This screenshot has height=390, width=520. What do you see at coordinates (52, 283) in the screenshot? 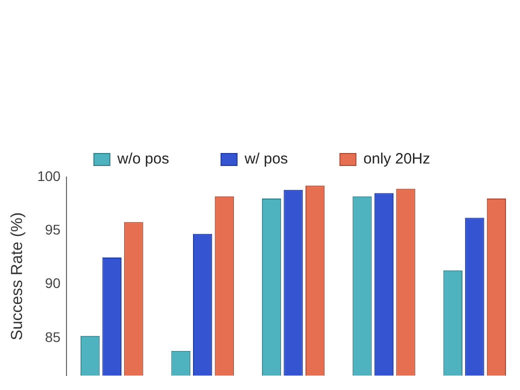
I see `y-tick-label: 90` at bounding box center [52, 283].